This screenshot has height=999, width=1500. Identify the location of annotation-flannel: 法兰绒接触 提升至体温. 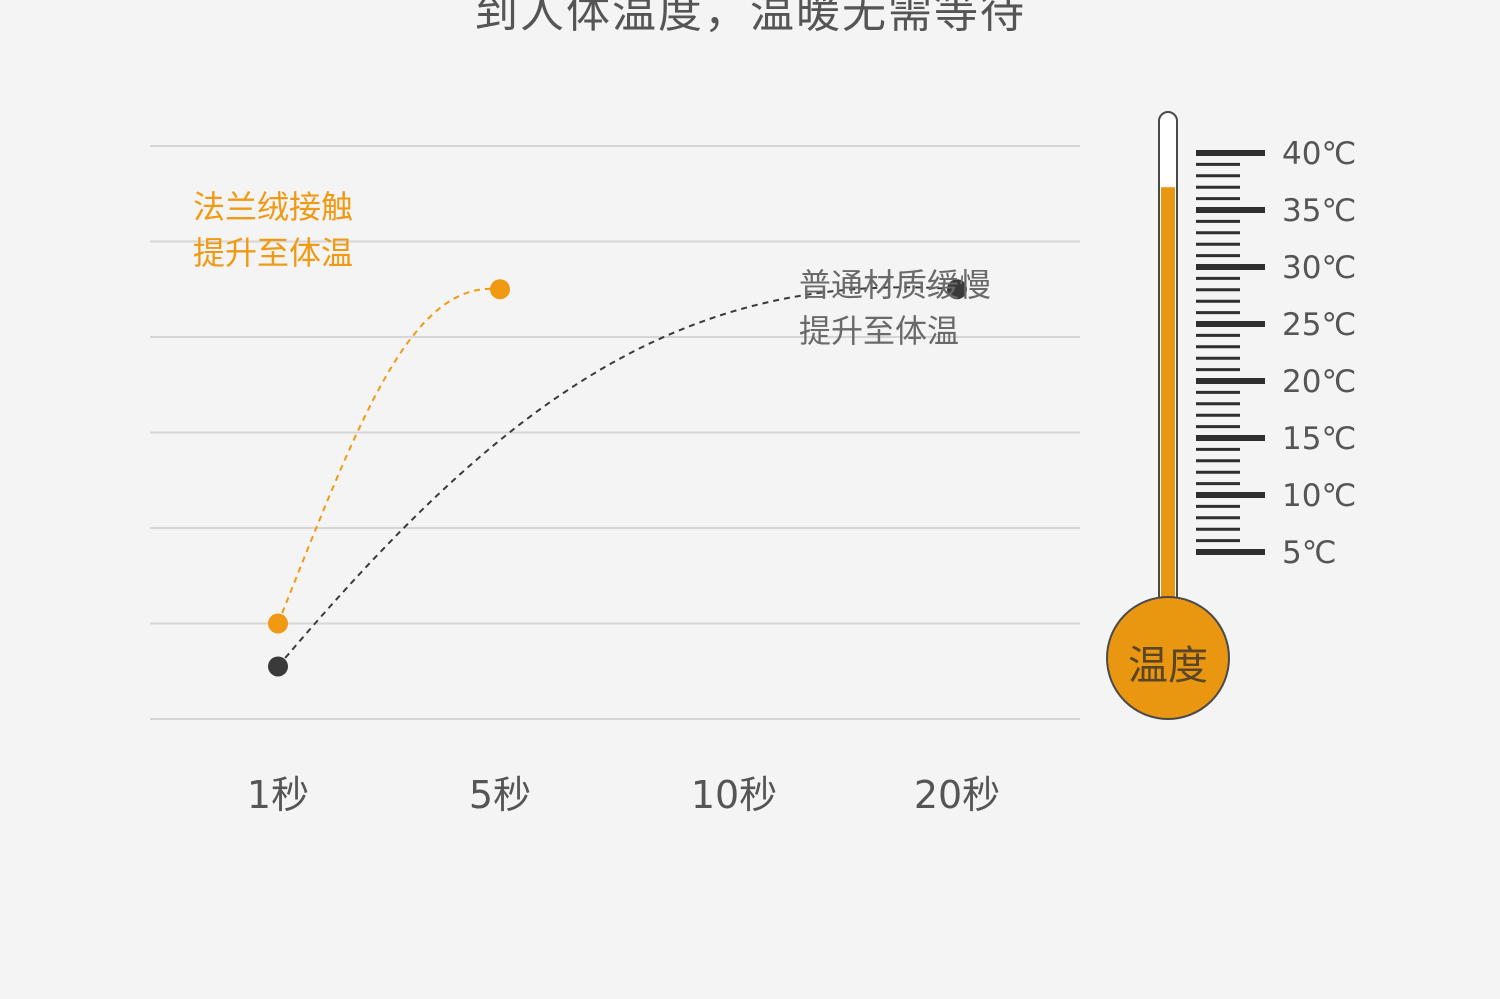
(273, 230).